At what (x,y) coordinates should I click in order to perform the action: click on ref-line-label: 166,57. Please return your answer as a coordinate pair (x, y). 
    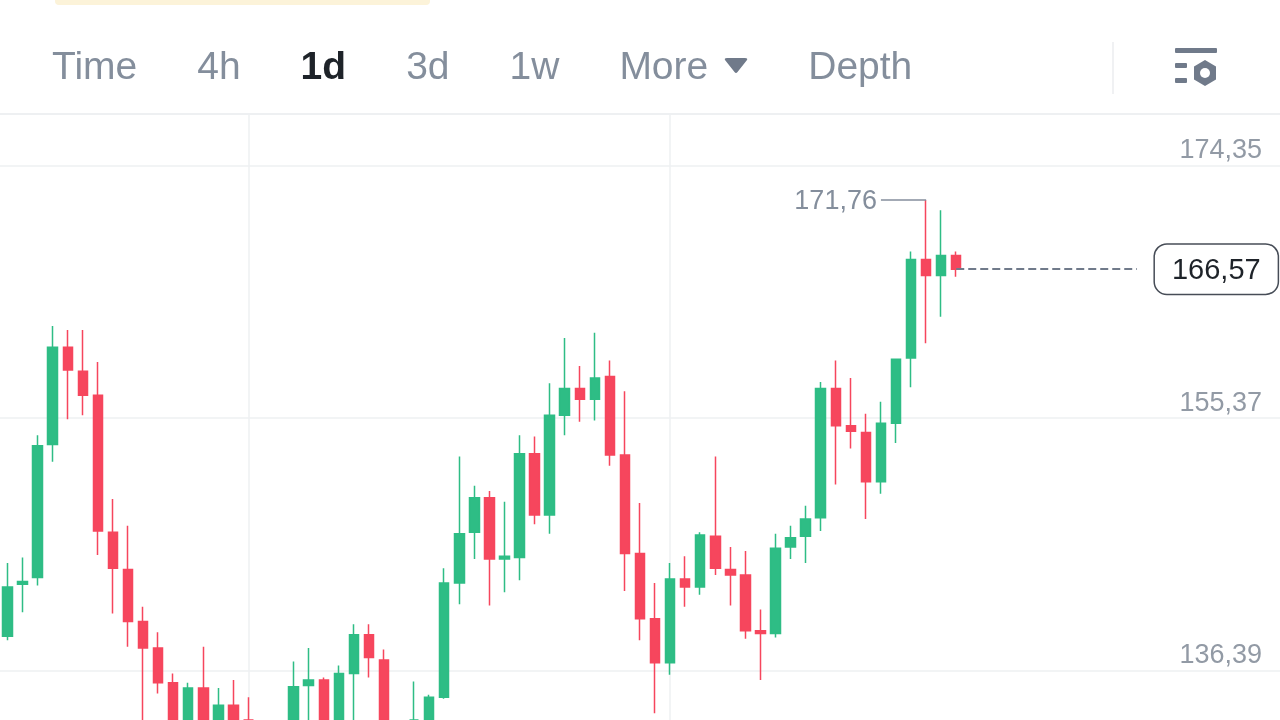
    Looking at the image, I should click on (1216, 269).